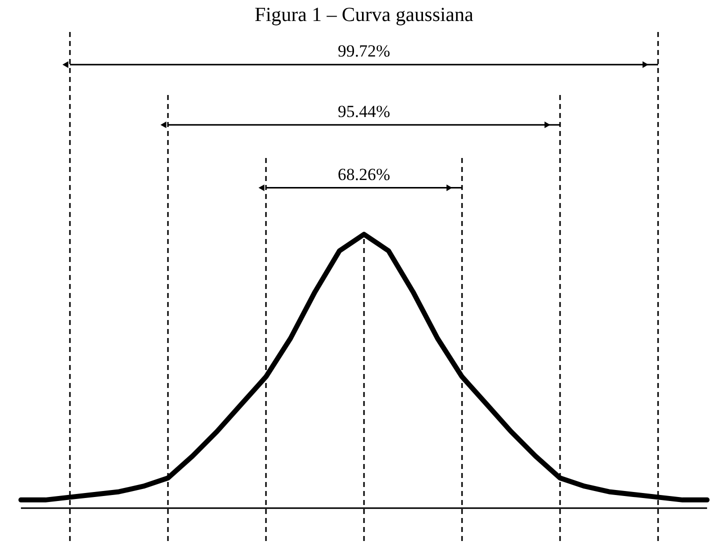  I want to click on text: 95.44%, so click(364, 111).